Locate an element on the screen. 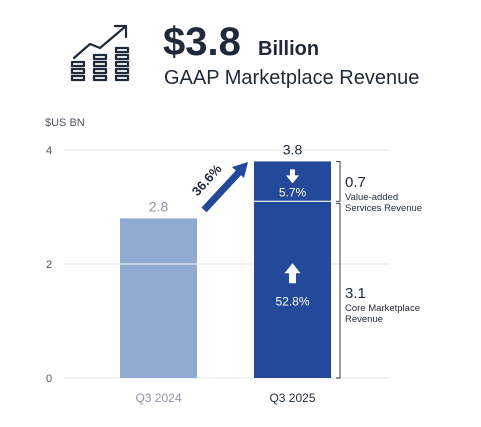 The width and height of the screenshot is (481, 427). y-tick-label: 4 is located at coordinates (49, 151).